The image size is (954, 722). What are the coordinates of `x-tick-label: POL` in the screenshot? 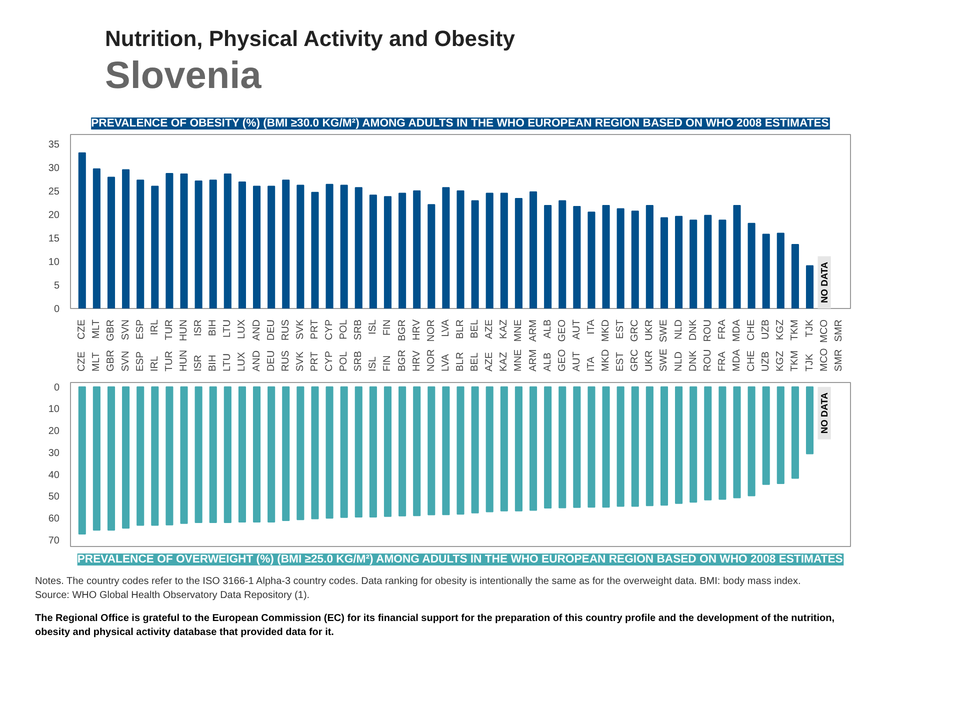 It's located at (344, 329).